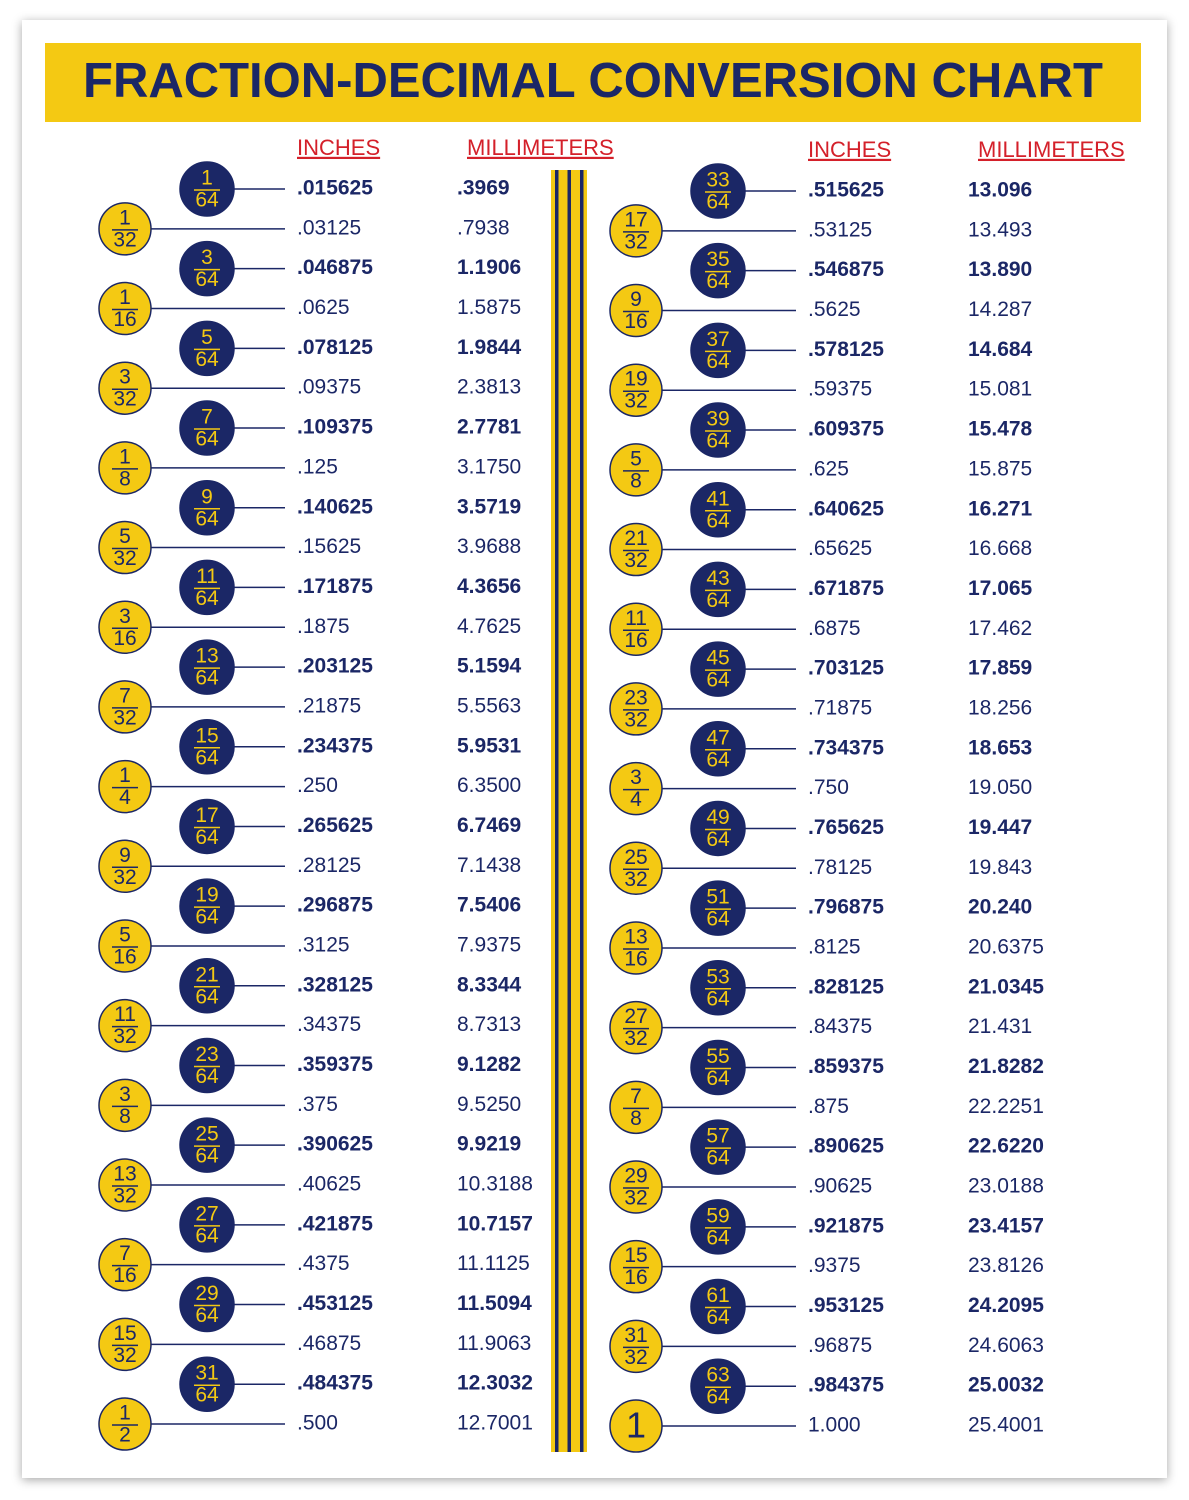  I want to click on inches-value: .40625, so click(329, 1184).